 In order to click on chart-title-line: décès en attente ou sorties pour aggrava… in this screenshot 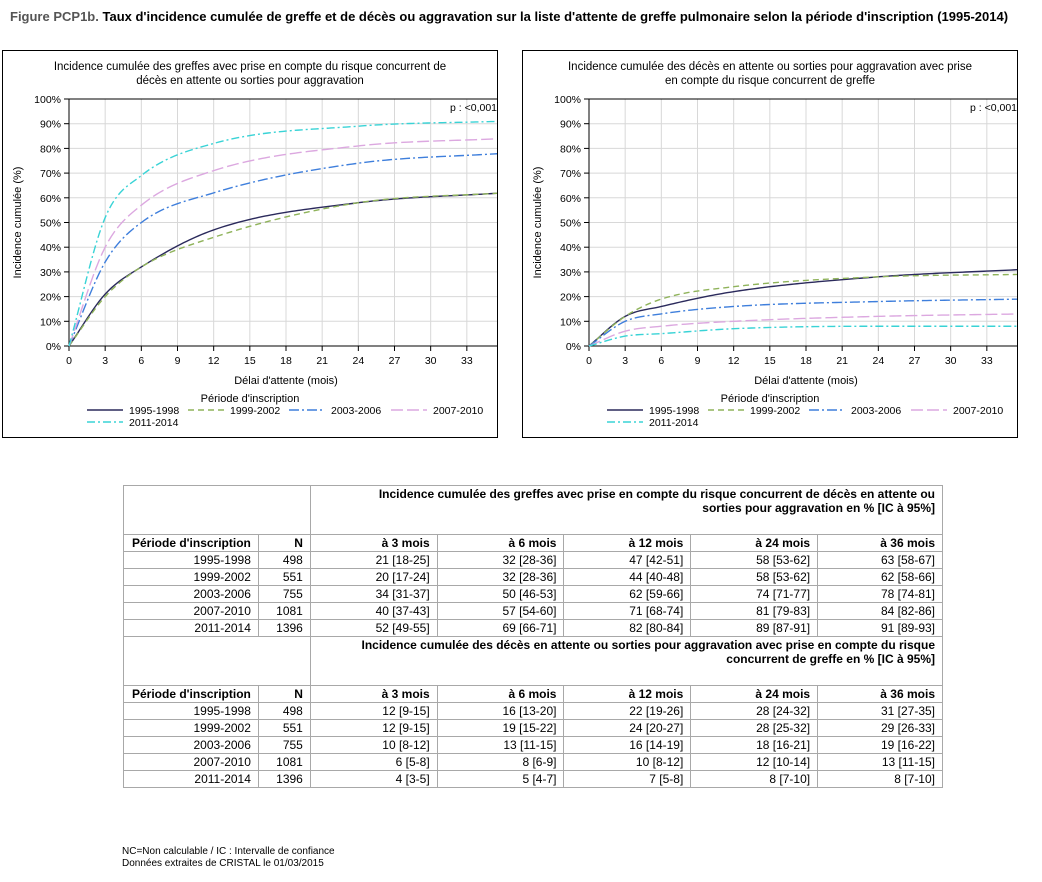, I will do `click(250, 81)`.